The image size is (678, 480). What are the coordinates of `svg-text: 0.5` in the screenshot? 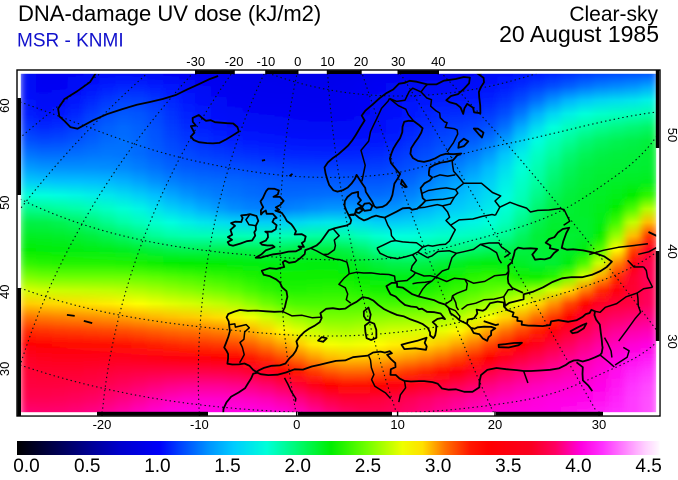 It's located at (87, 466).